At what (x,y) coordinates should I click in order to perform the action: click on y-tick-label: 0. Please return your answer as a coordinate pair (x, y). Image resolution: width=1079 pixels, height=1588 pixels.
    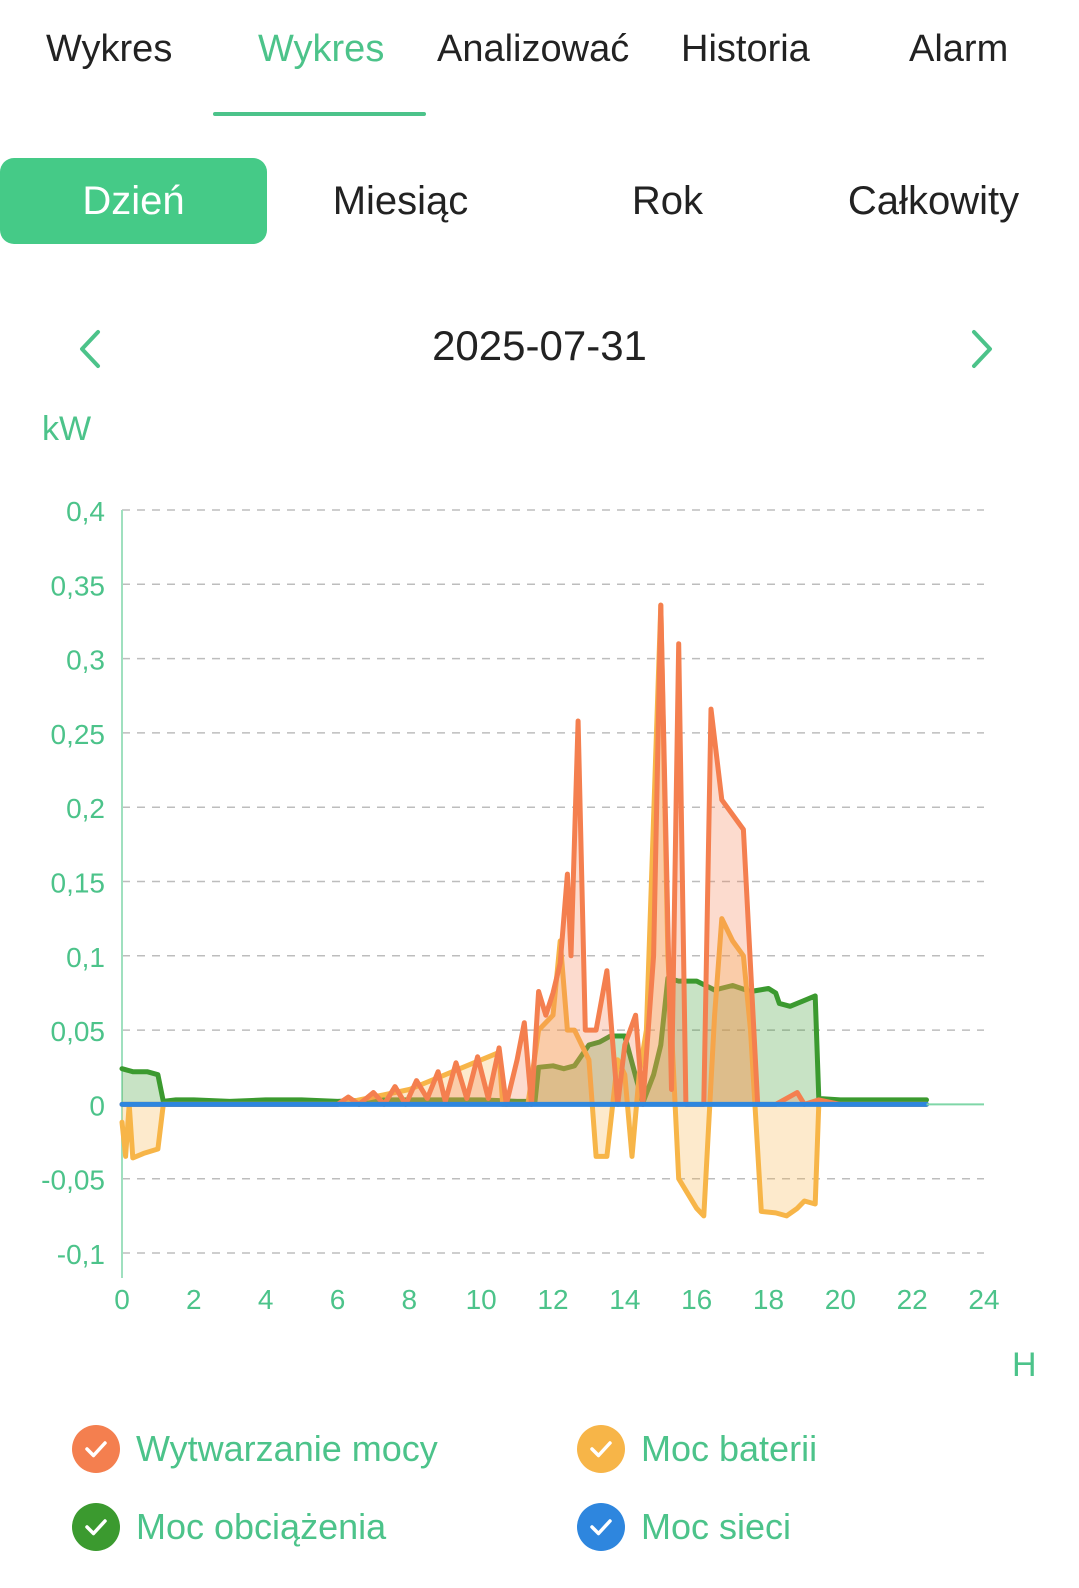
    Looking at the image, I should click on (97, 1105).